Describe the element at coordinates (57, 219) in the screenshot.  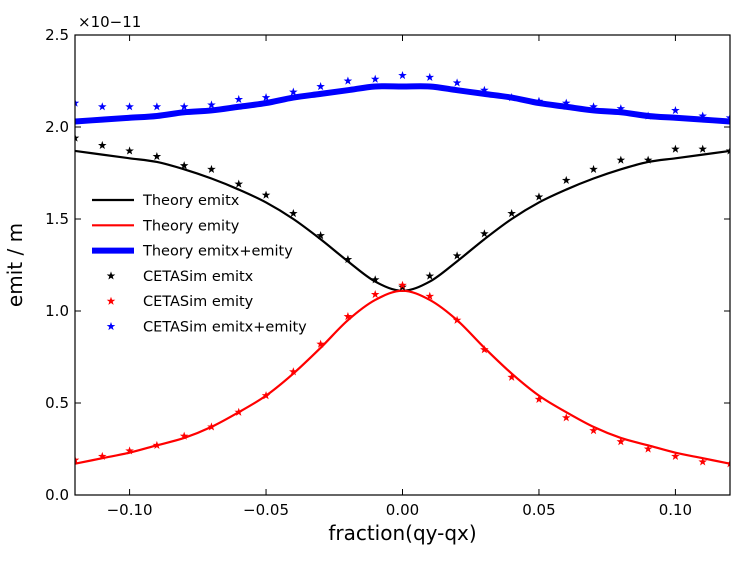
I see `y-tick-label: 1.5` at that location.